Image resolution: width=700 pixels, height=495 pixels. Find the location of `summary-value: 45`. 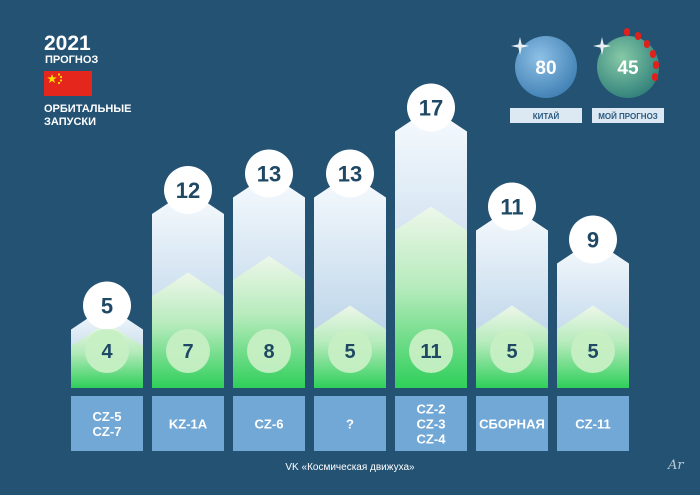

summary-value: 45 is located at coordinates (628, 68).